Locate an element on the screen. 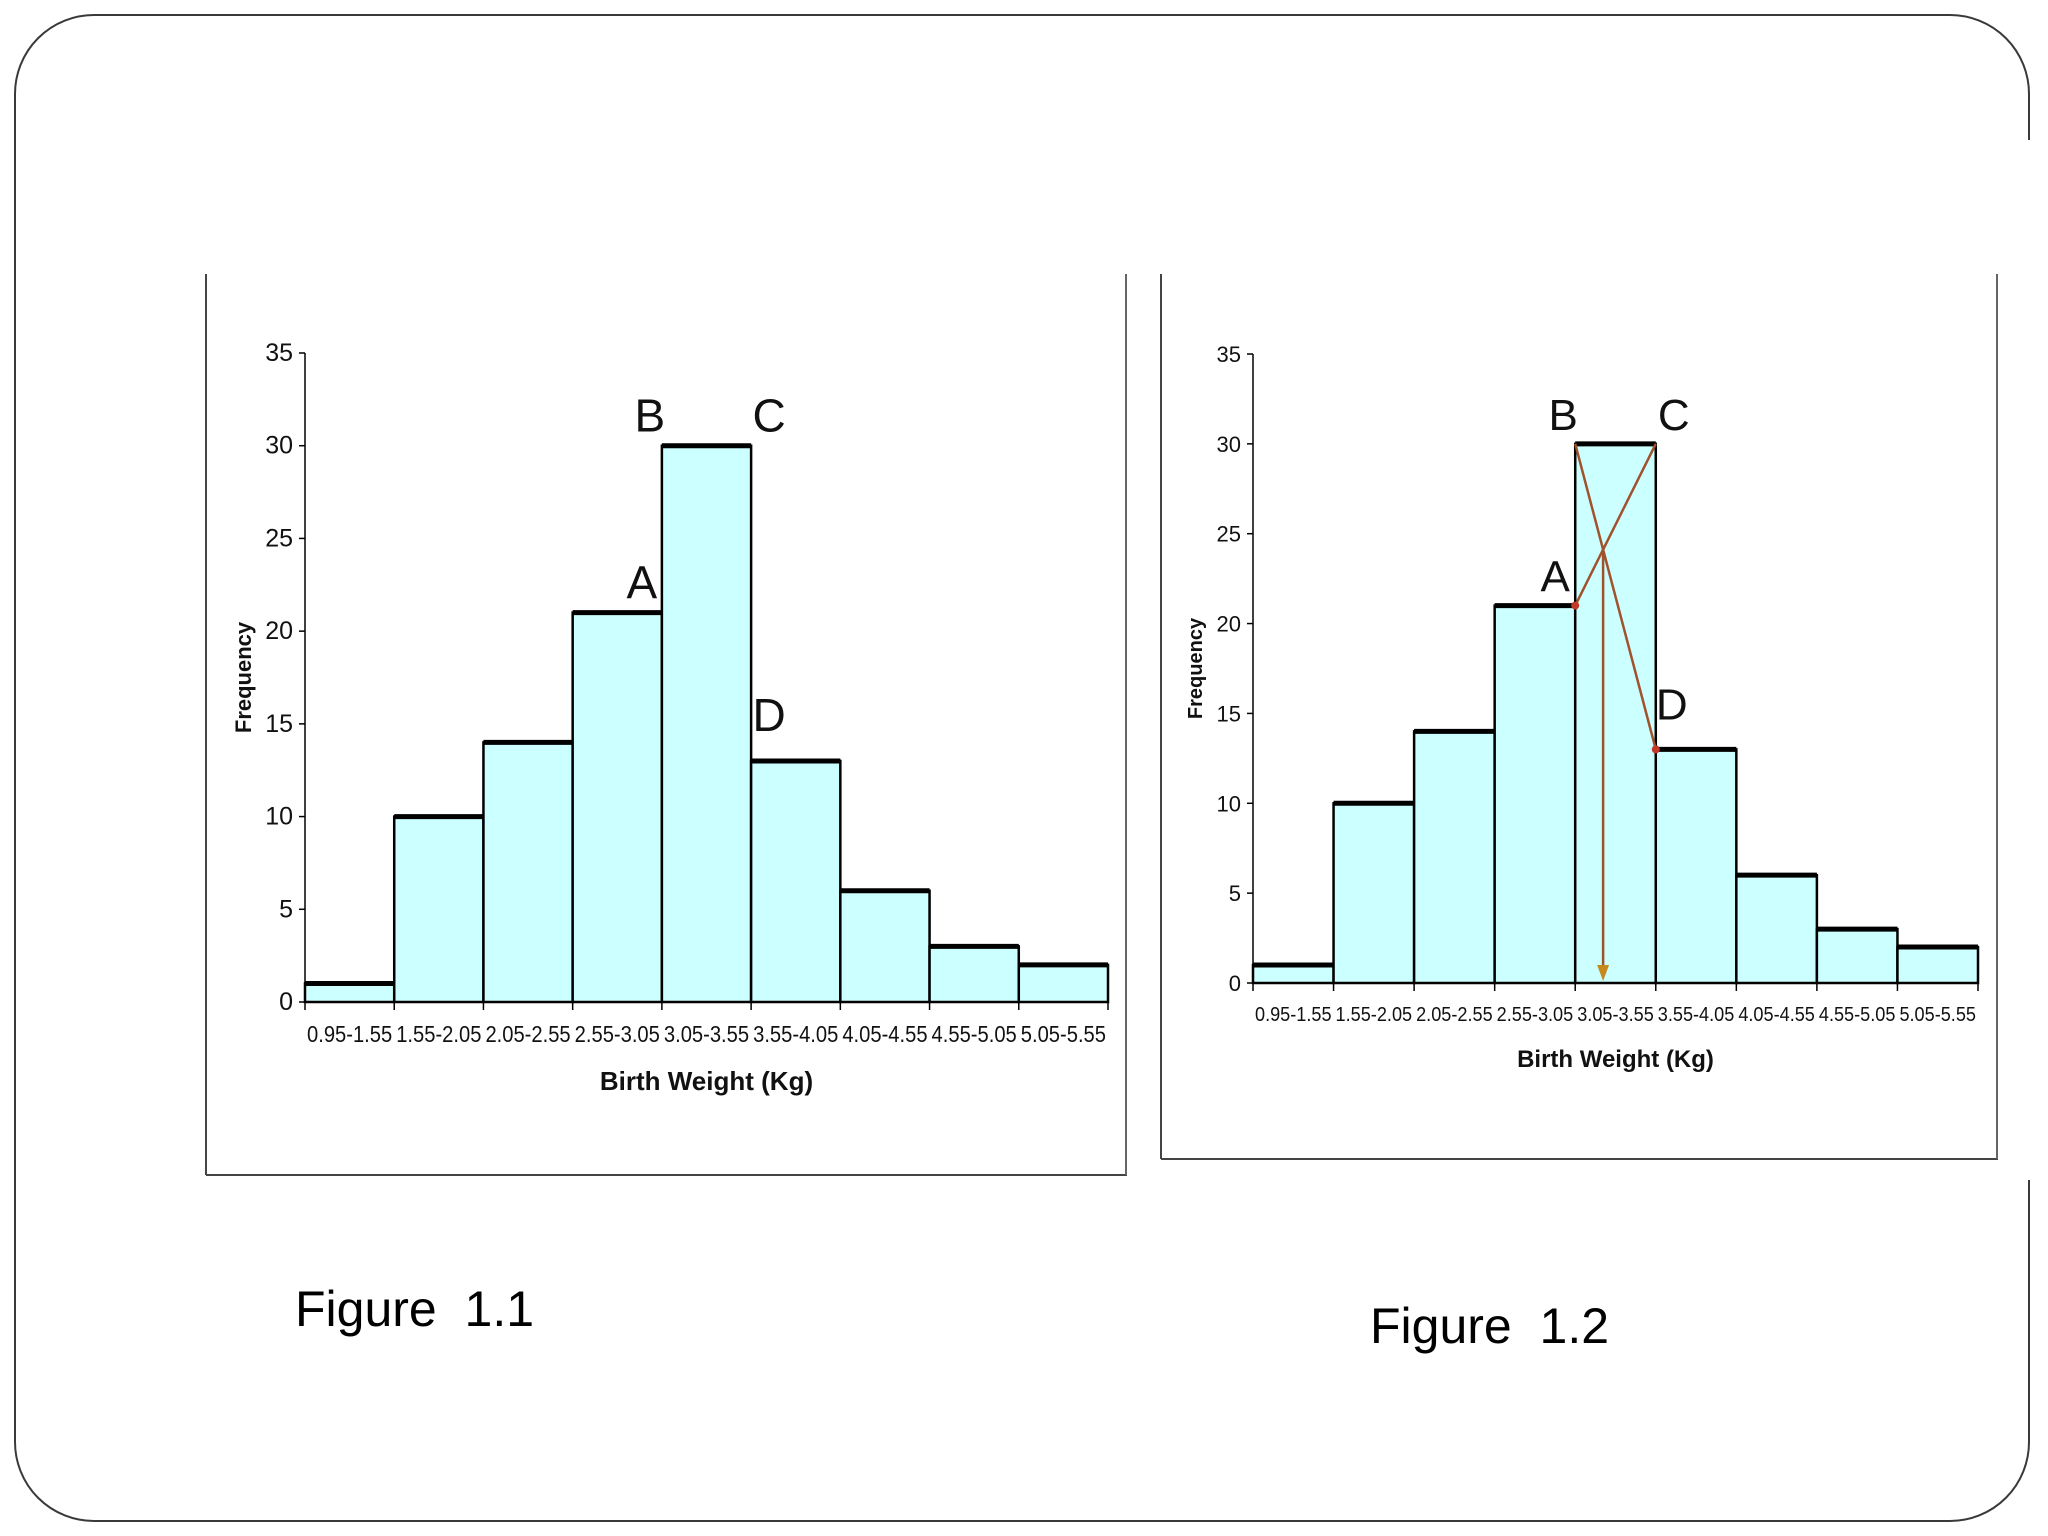 The image size is (2048, 1536). mode-arrow-head is located at coordinates (1603, 973).